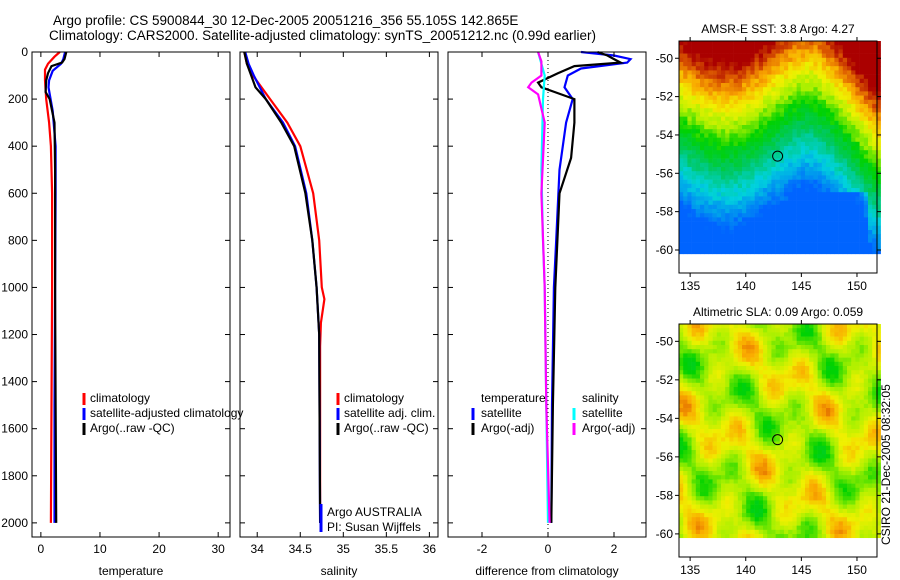 Image resolution: width=900 pixels, height=580 pixels. What do you see at coordinates (857, 286) in the screenshot?
I see `x-tick-label: 150` at bounding box center [857, 286].